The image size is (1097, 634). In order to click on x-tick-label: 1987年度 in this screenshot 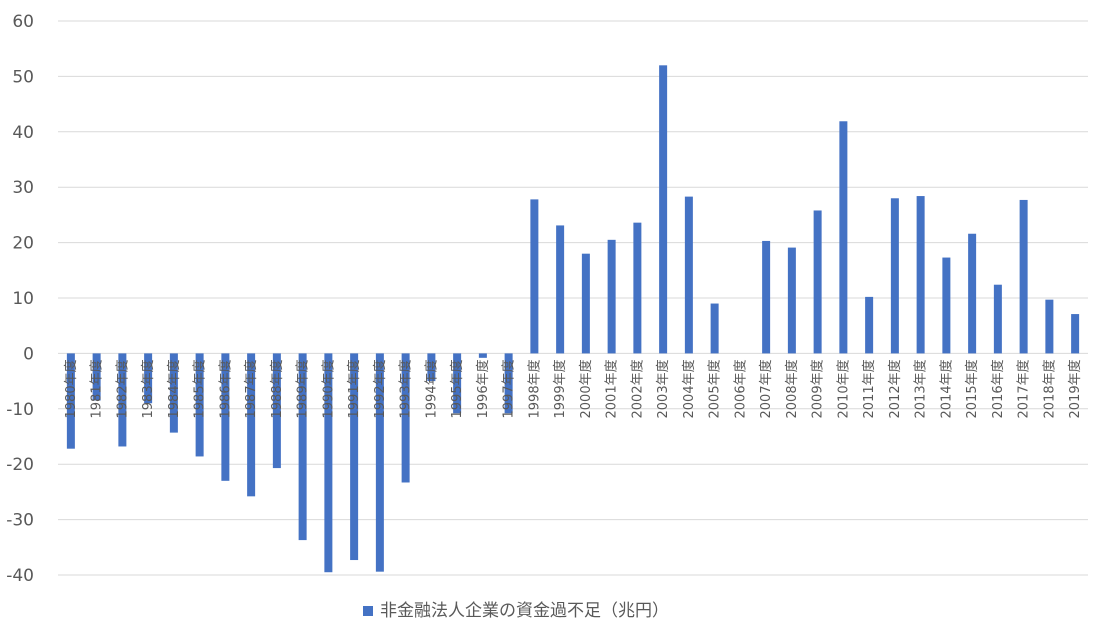, I will do `click(251, 388)`.